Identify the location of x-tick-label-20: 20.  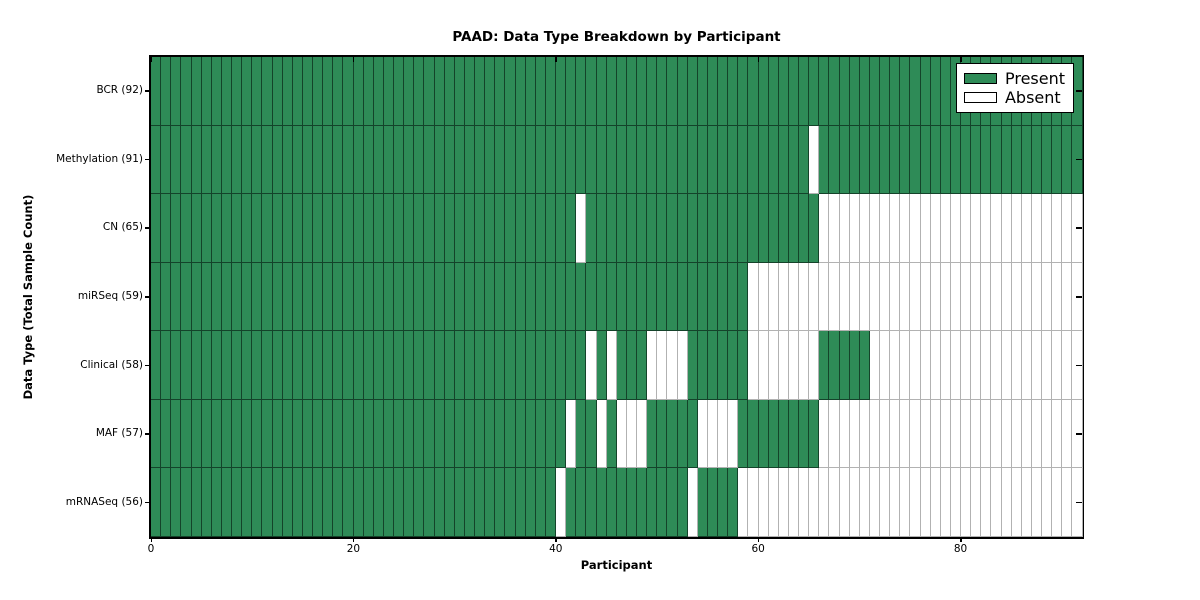
(353, 549).